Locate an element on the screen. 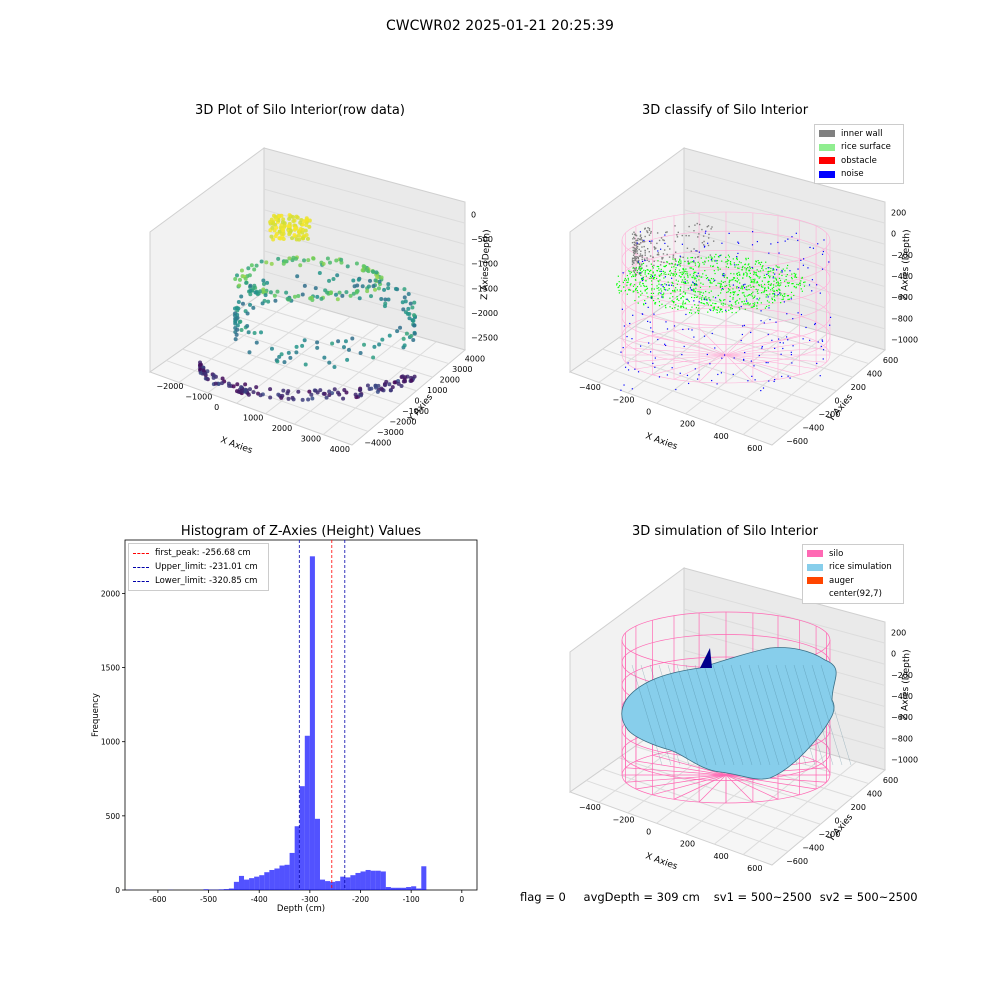  histogram-bar is located at coordinates (272, 879).